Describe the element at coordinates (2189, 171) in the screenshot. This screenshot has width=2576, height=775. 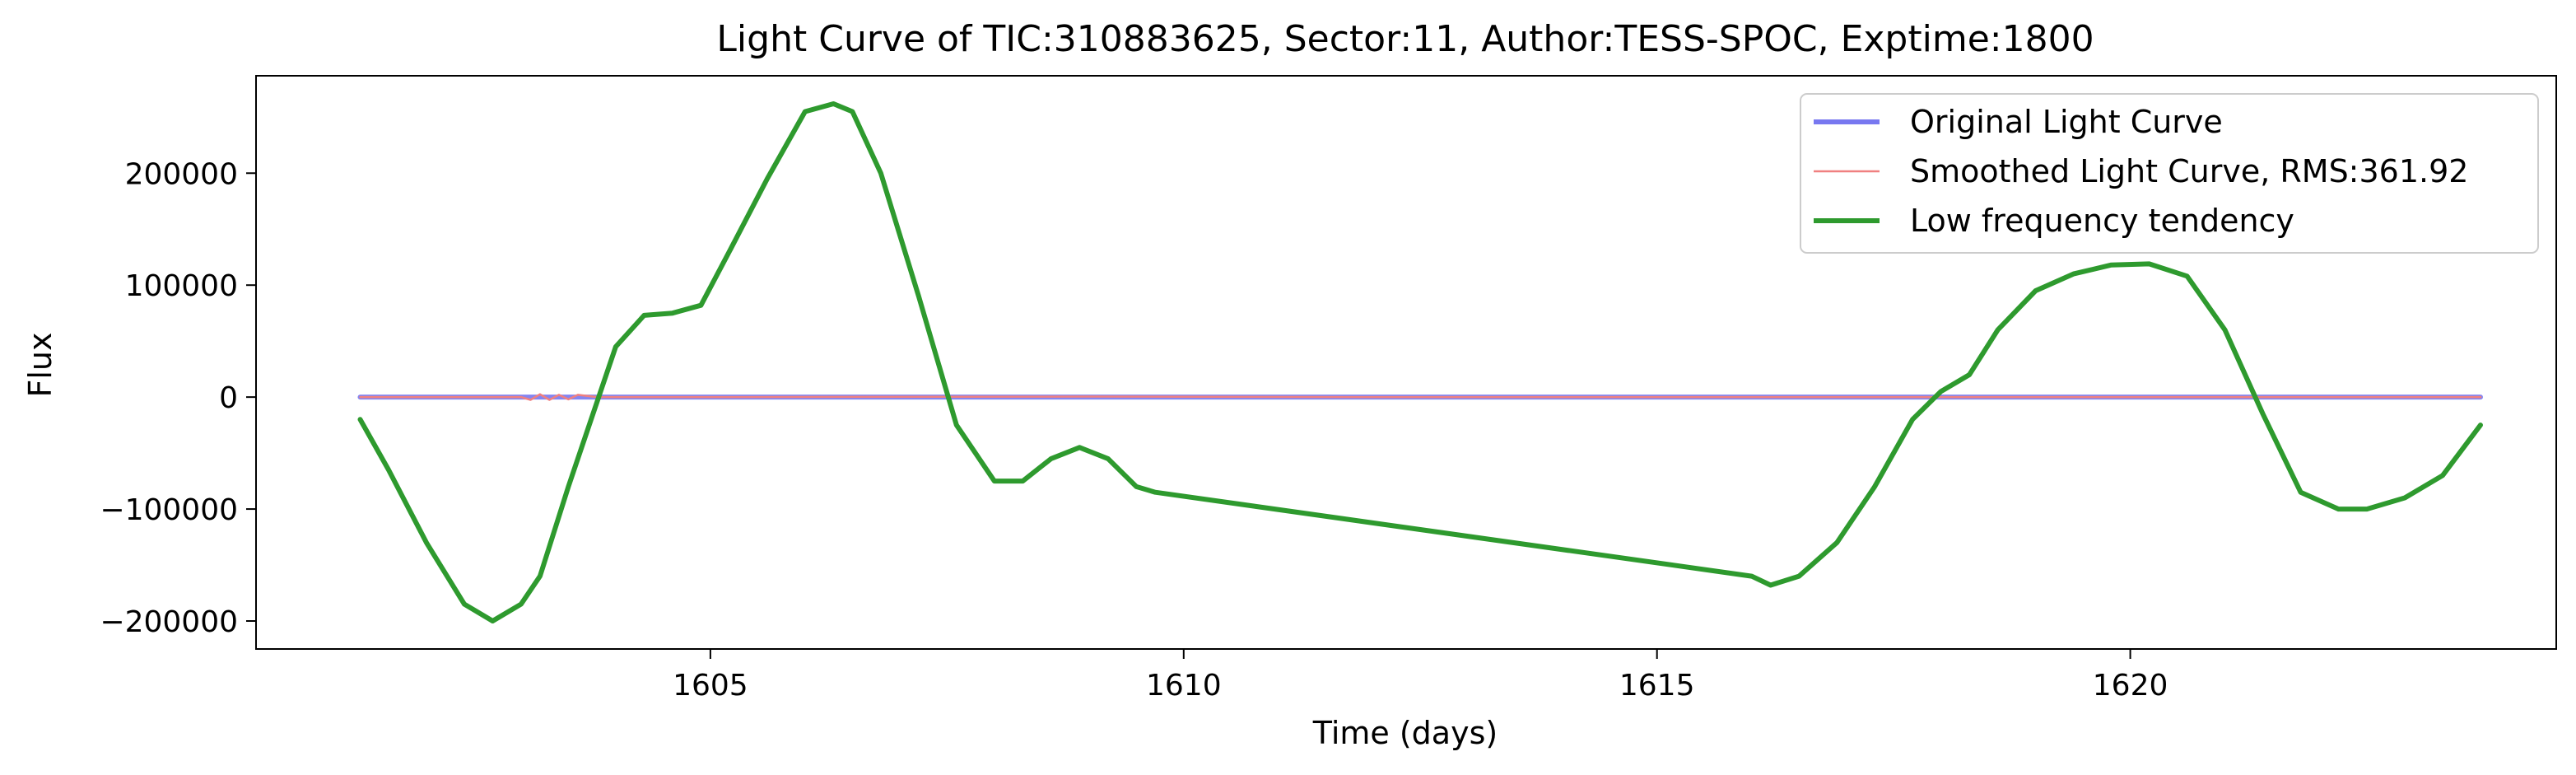
I see `legend-label: Smoothed Light Curve, RMS:361.92` at that location.